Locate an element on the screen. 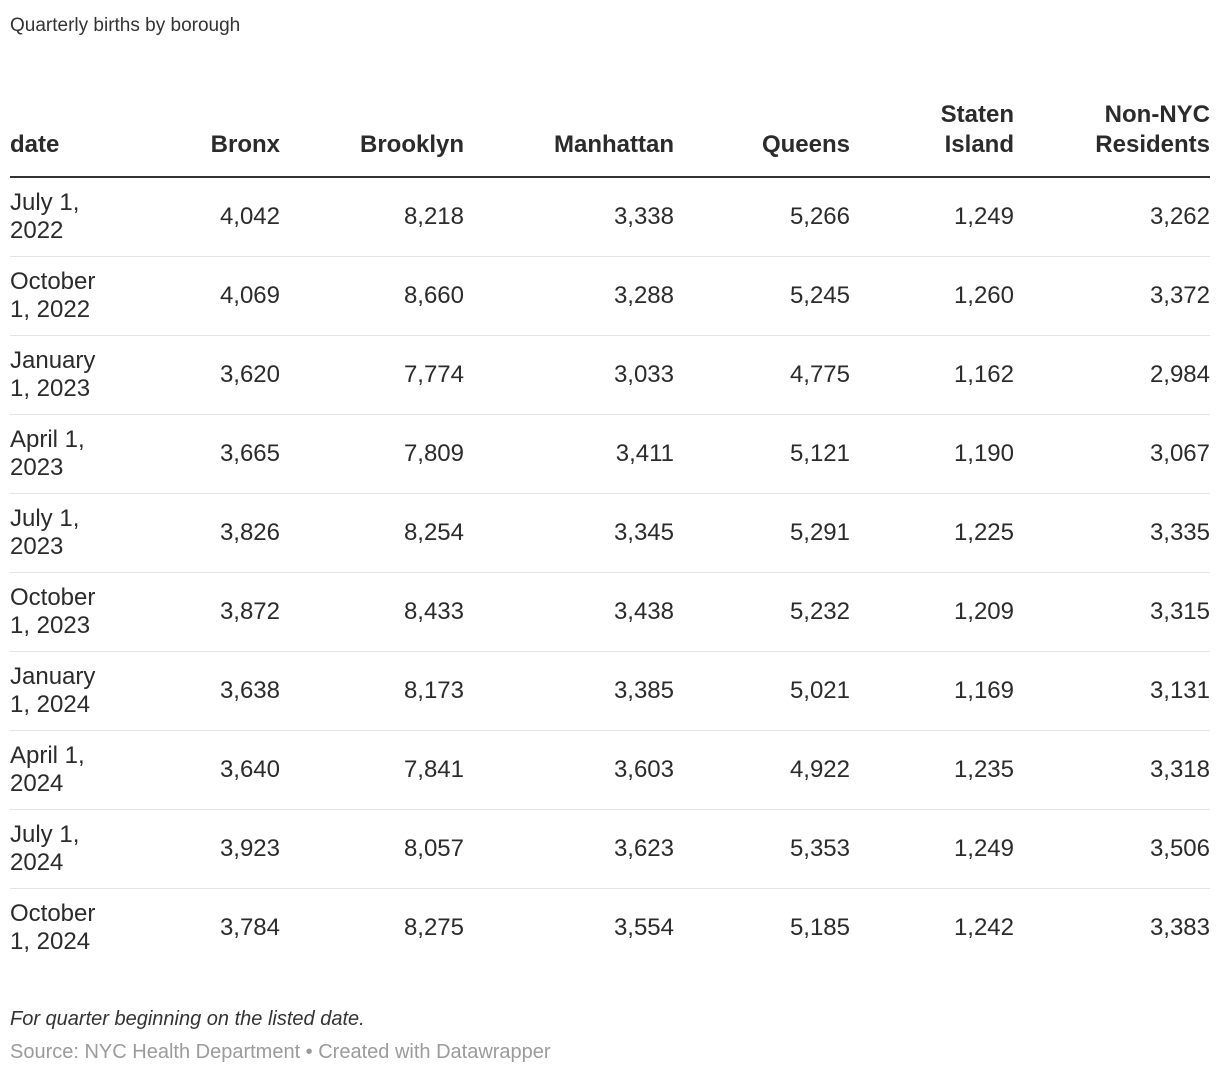 This screenshot has width=1220, height=1070. value-cell: 5,185 is located at coordinates (819, 927).